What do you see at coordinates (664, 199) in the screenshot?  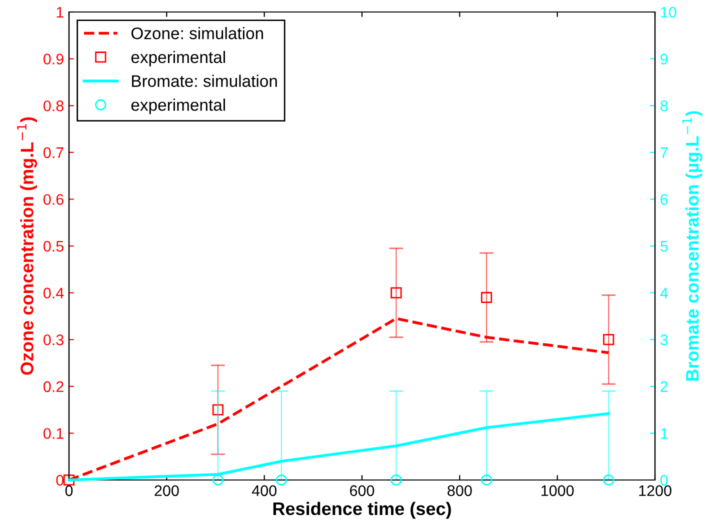 I see `y2-tick-label: 6` at bounding box center [664, 199].